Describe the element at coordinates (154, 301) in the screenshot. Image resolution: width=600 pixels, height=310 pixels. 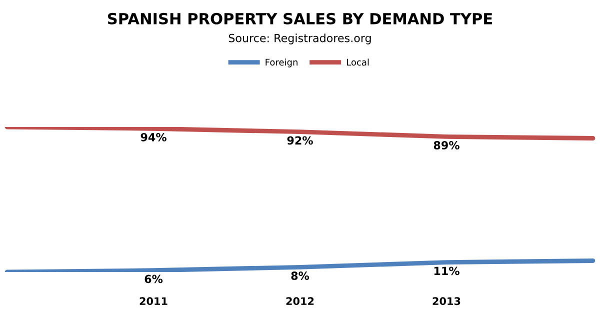
I see `x-tick-label: 2011` at that location.